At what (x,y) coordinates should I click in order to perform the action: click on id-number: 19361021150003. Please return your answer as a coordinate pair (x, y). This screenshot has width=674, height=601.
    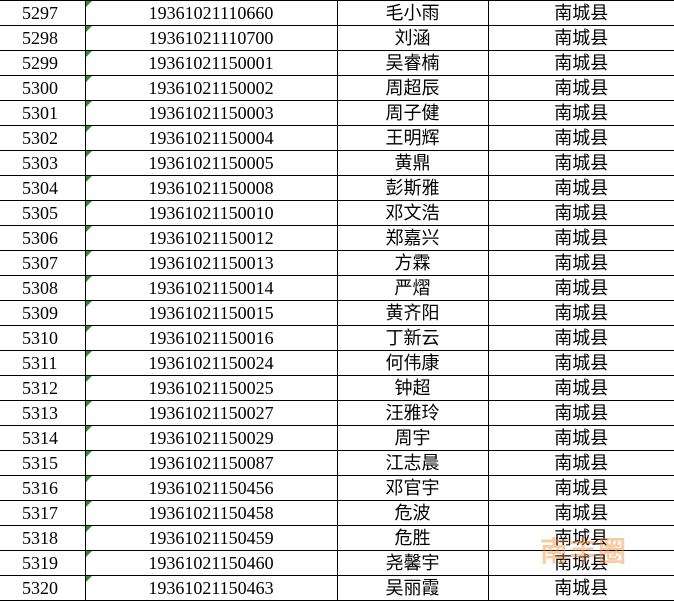
    Looking at the image, I should click on (211, 113).